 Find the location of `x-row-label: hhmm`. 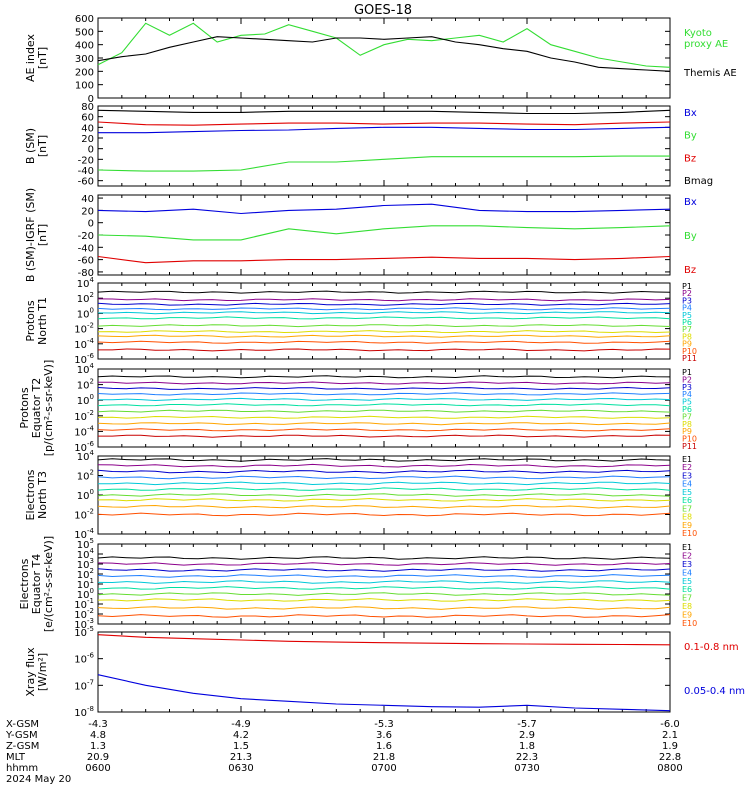

x-row-label: hhmm is located at coordinates (22, 768).